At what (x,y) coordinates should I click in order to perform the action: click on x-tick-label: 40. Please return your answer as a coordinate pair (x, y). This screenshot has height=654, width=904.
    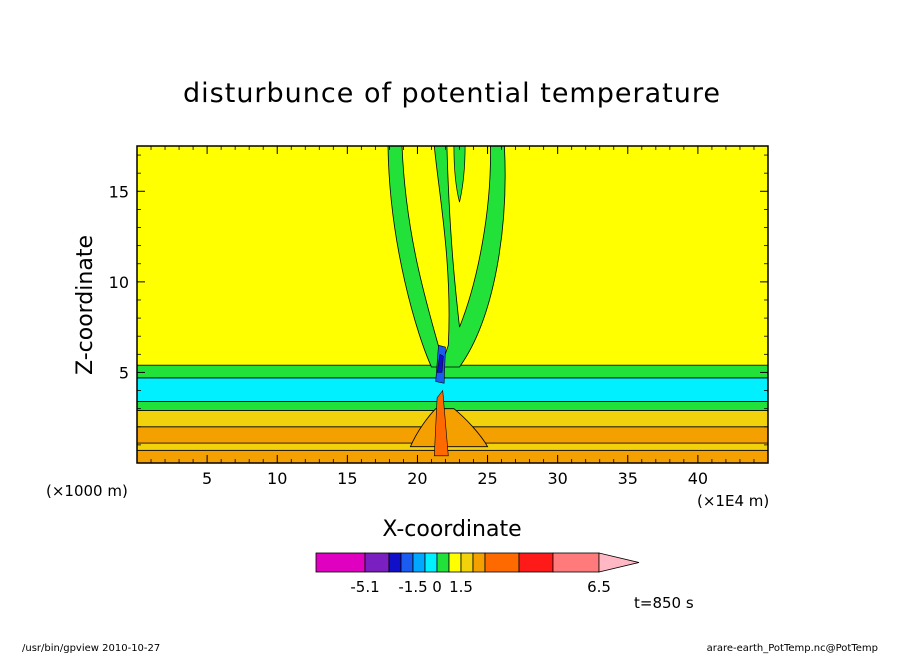
    Looking at the image, I should click on (698, 478).